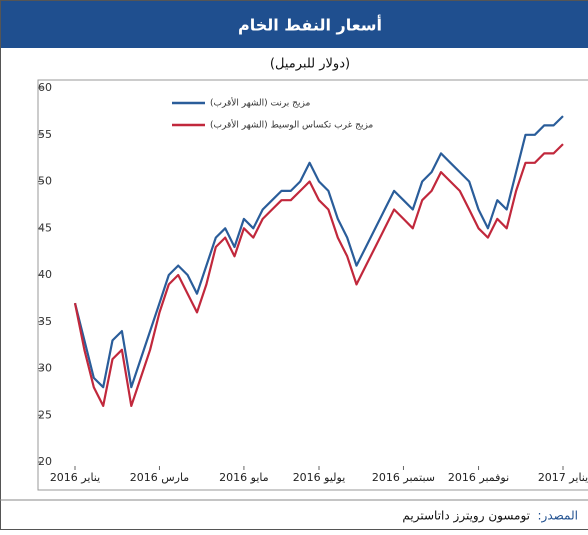 This screenshot has width=588, height=535. I want to click on x-tick-label: يوليو 2016, so click(319, 477).